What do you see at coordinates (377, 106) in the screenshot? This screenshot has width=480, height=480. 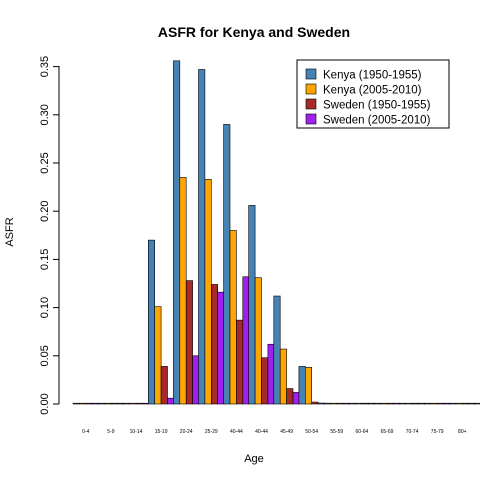 I see `legend-label: Sweden (1950-1955)` at bounding box center [377, 106].